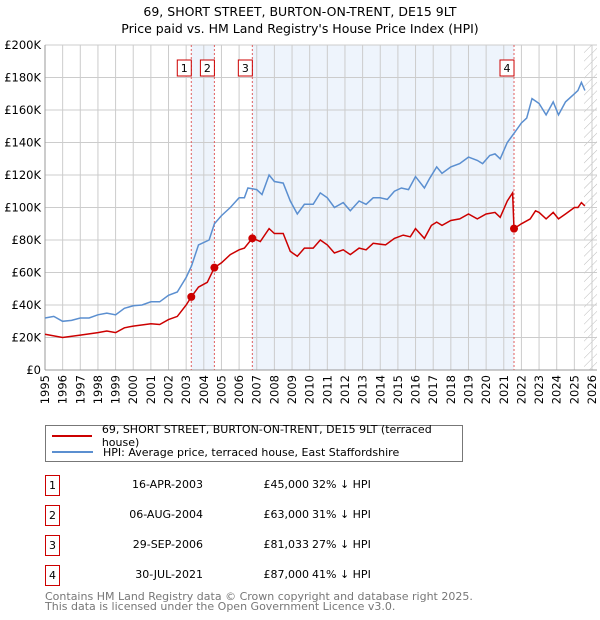 Image resolution: width=600 pixels, height=620 pixels. Describe the element at coordinates (245, 575) in the screenshot. I see `sale-row: 4 30-JUL-2021 £87,000 41% ↓ HPI` at that location.